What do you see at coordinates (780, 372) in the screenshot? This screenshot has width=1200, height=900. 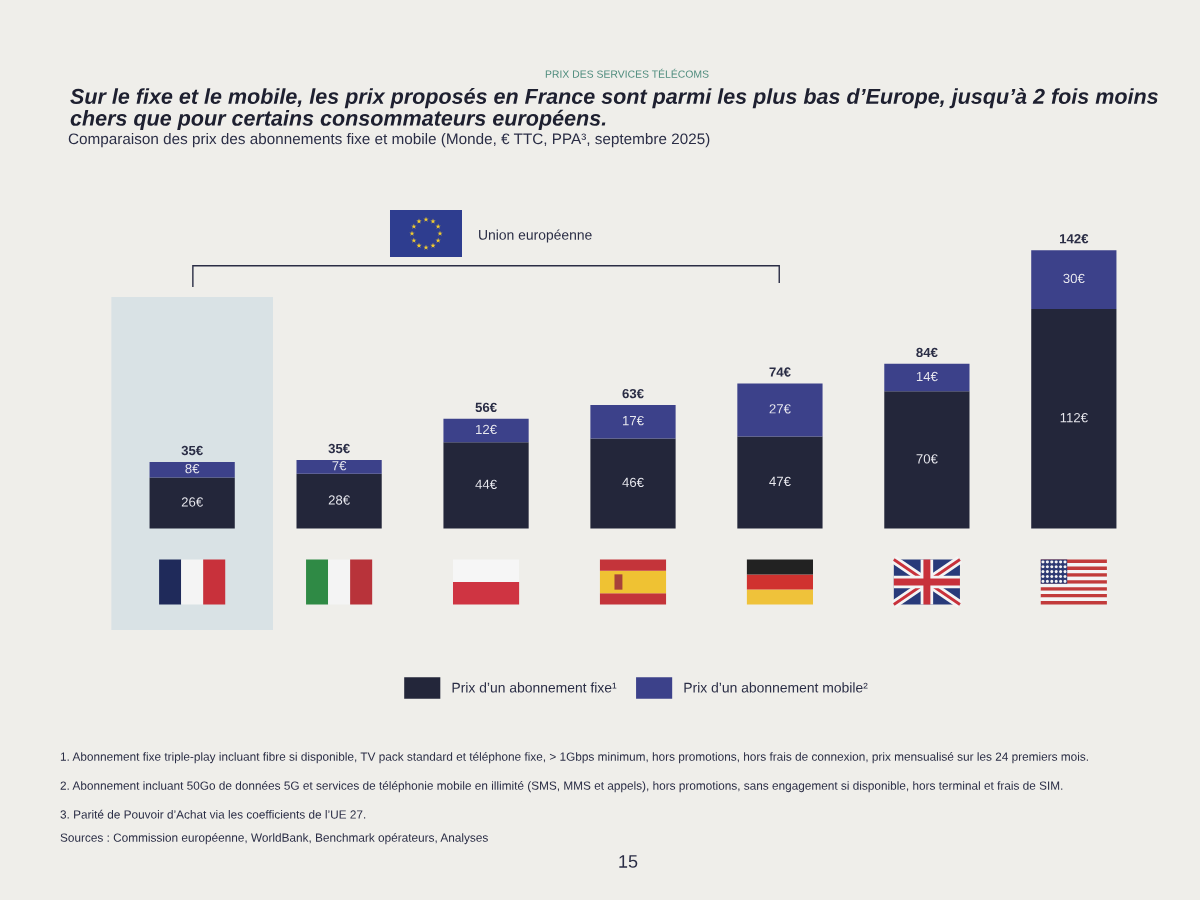 I see `total-label: 74€` at bounding box center [780, 372].